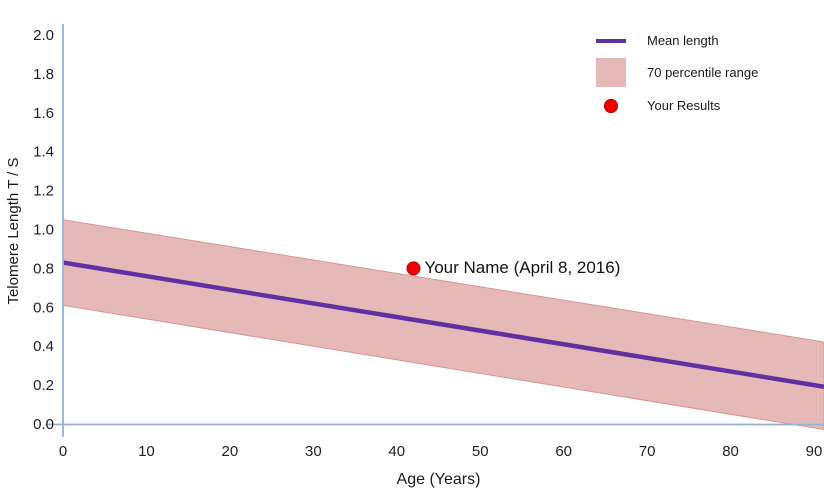 This screenshot has width=824, height=498. What do you see at coordinates (43, 191) in the screenshot?
I see `y-tick-label: 1.2` at bounding box center [43, 191].